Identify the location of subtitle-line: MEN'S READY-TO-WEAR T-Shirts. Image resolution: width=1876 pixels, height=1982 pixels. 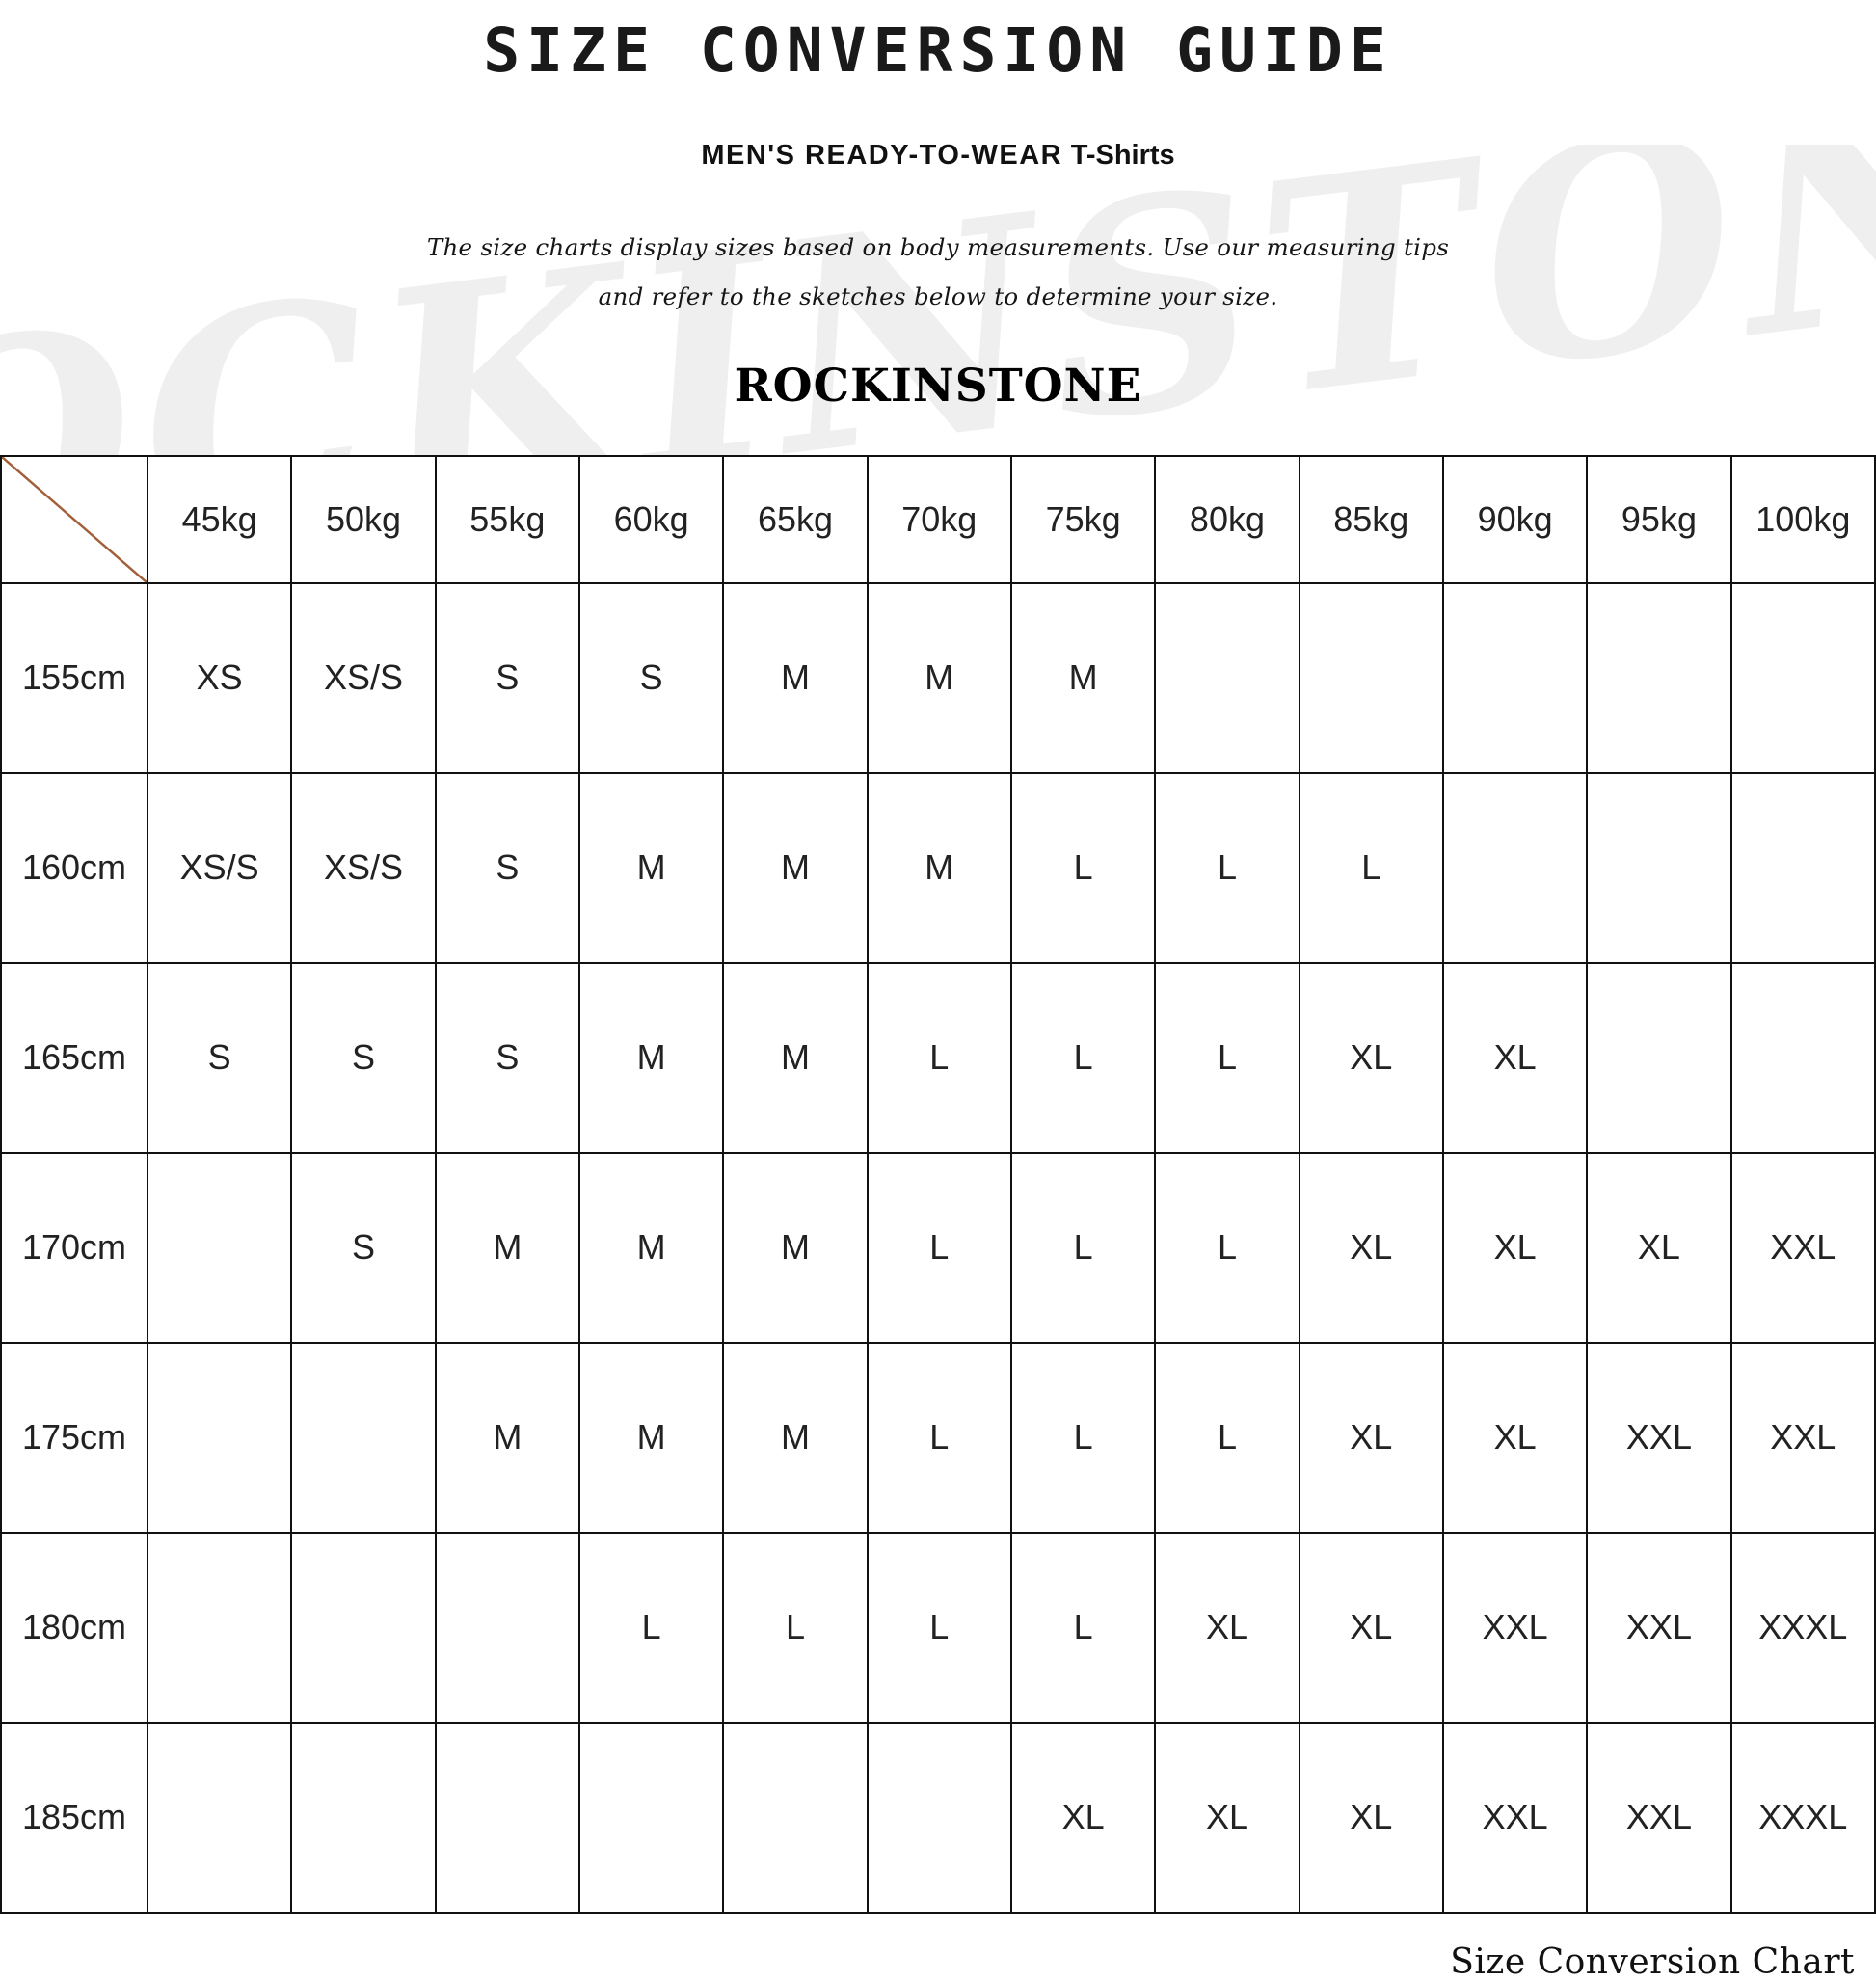
(938, 156).